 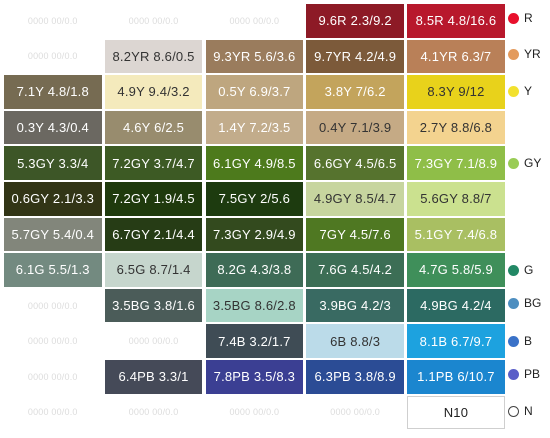 I want to click on legend-item-r: R, so click(x=520, y=18).